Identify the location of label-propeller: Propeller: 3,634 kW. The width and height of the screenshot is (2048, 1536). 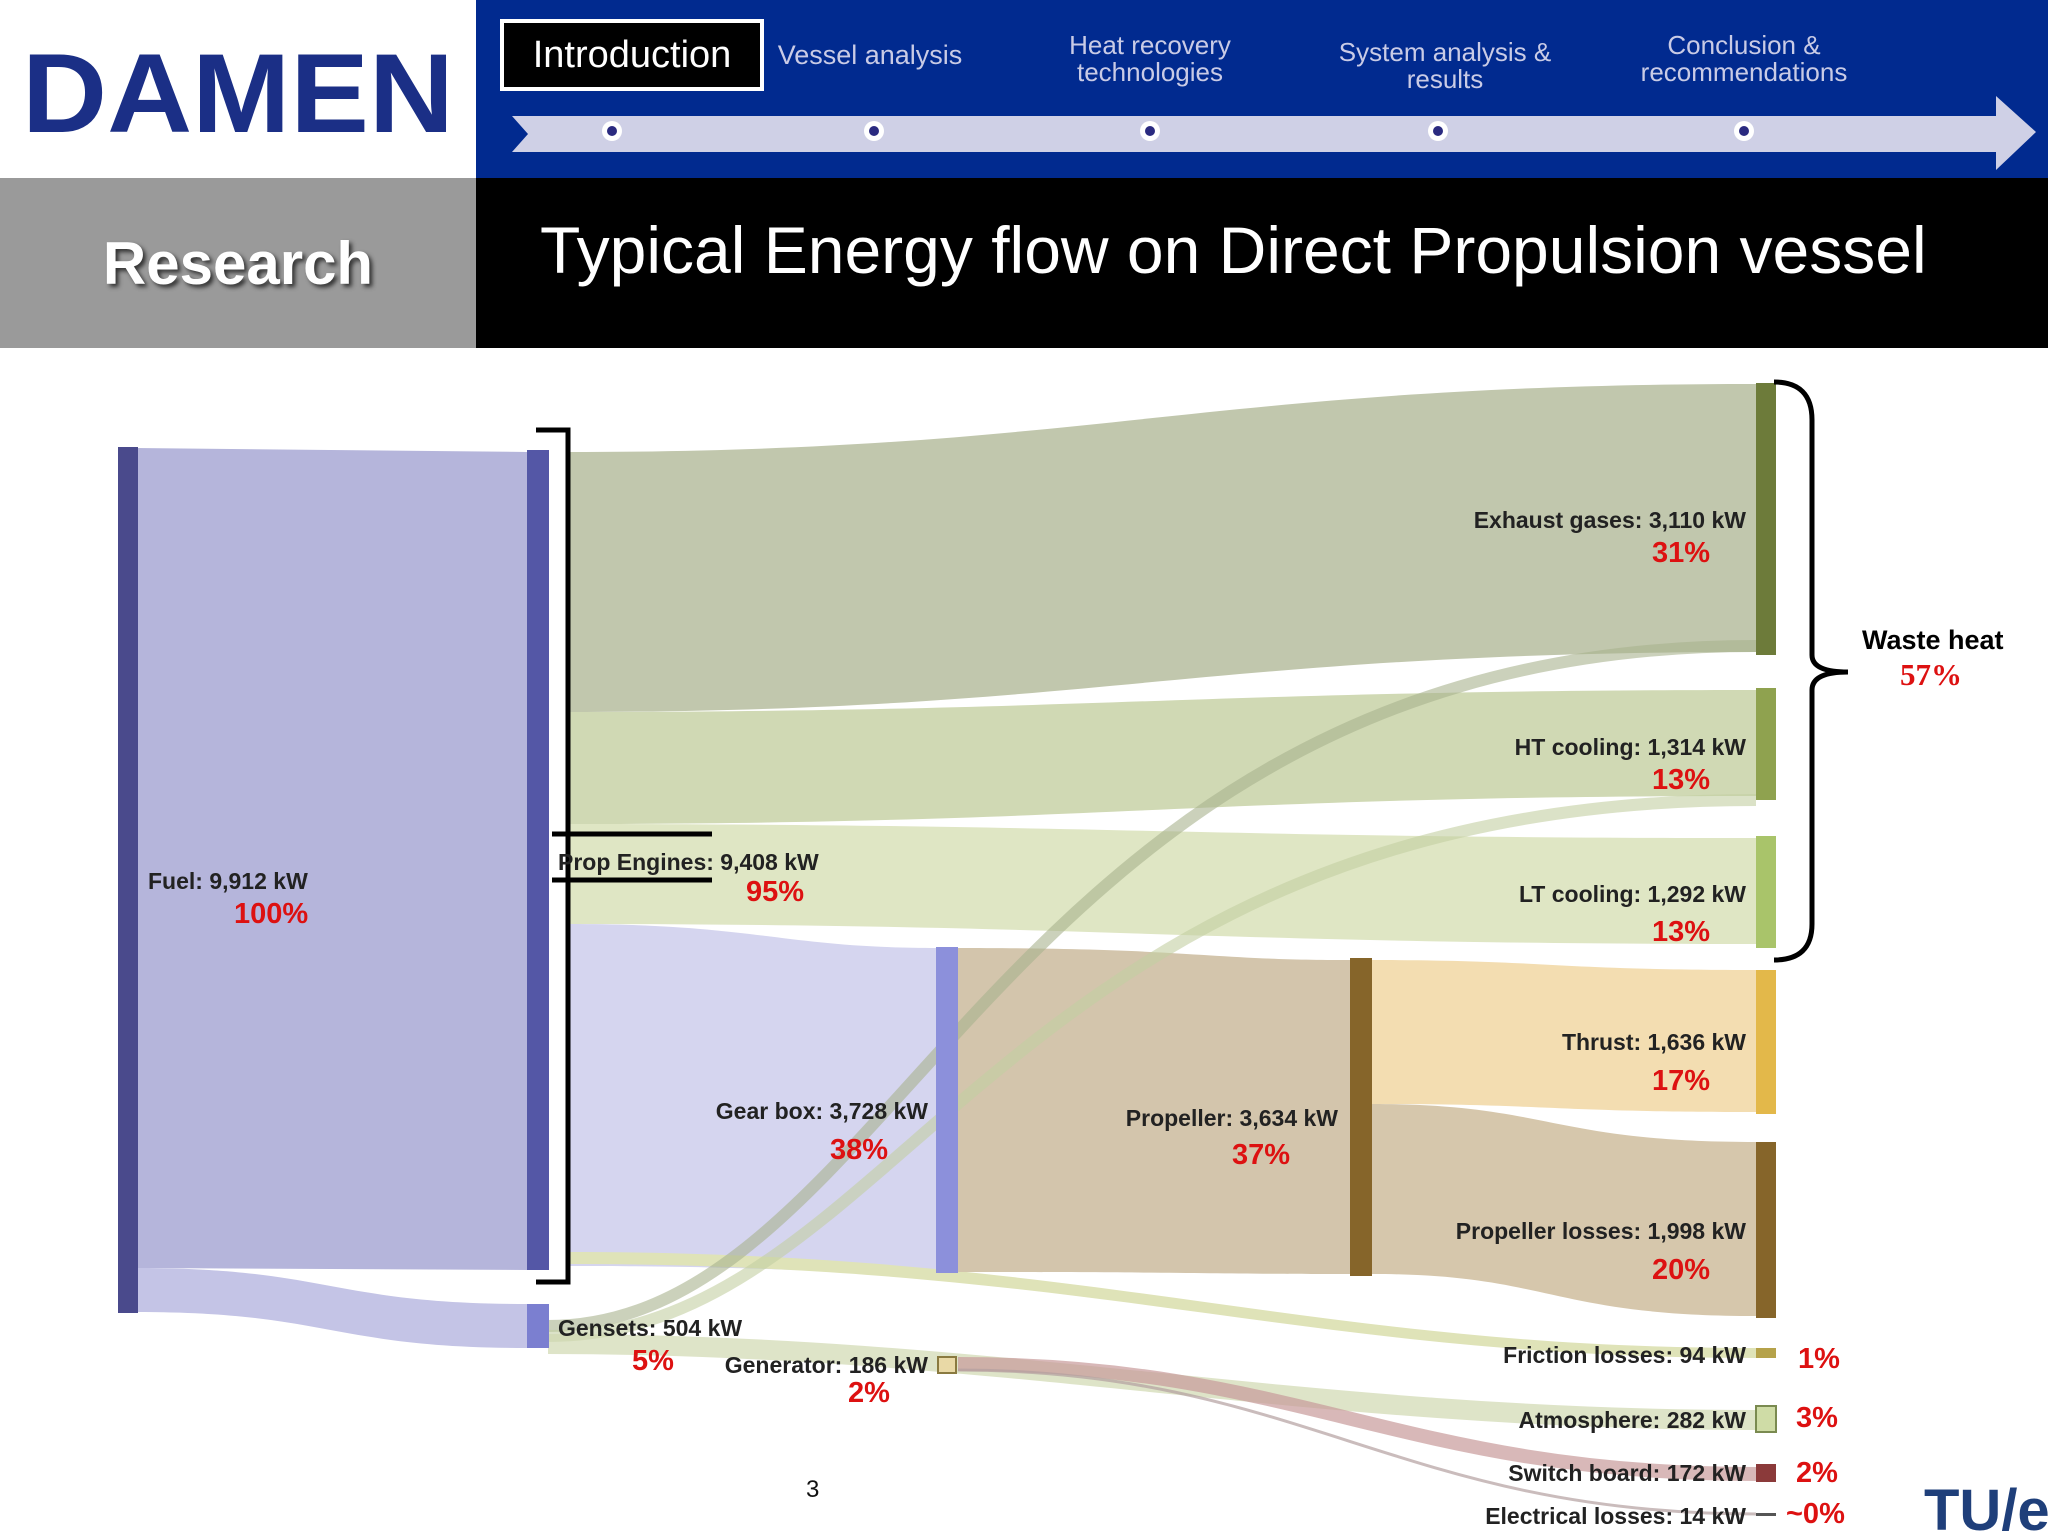
(1232, 1118).